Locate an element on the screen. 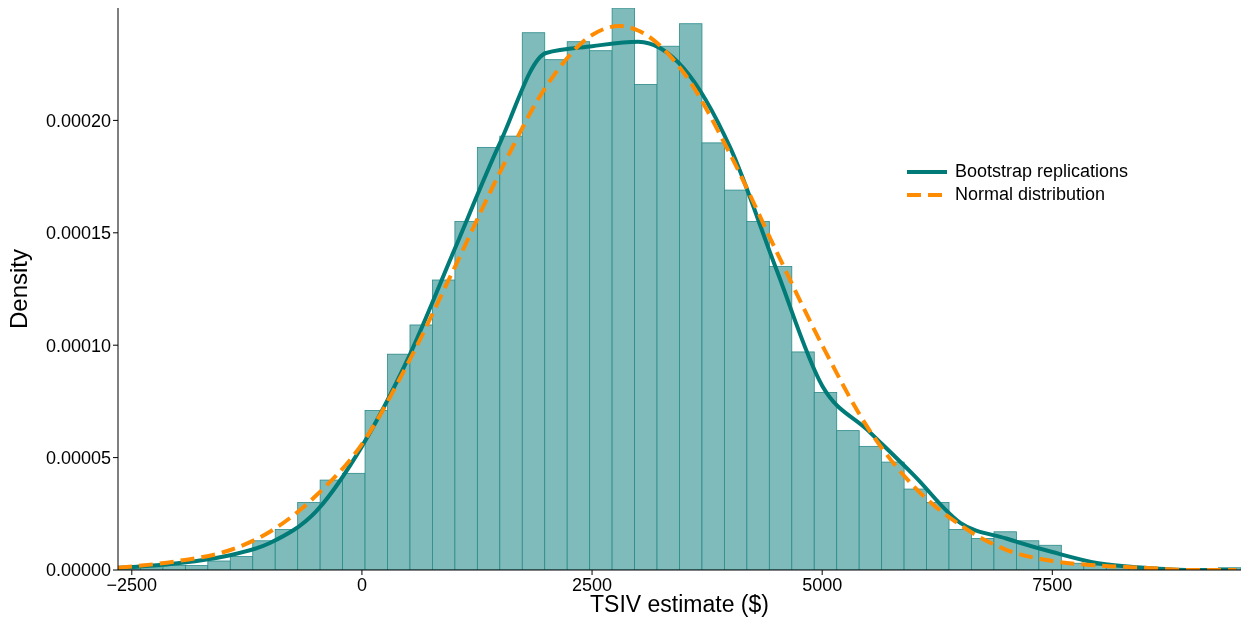 The width and height of the screenshot is (1252, 629). x-tick-label: 5000 is located at coordinates (822, 585).